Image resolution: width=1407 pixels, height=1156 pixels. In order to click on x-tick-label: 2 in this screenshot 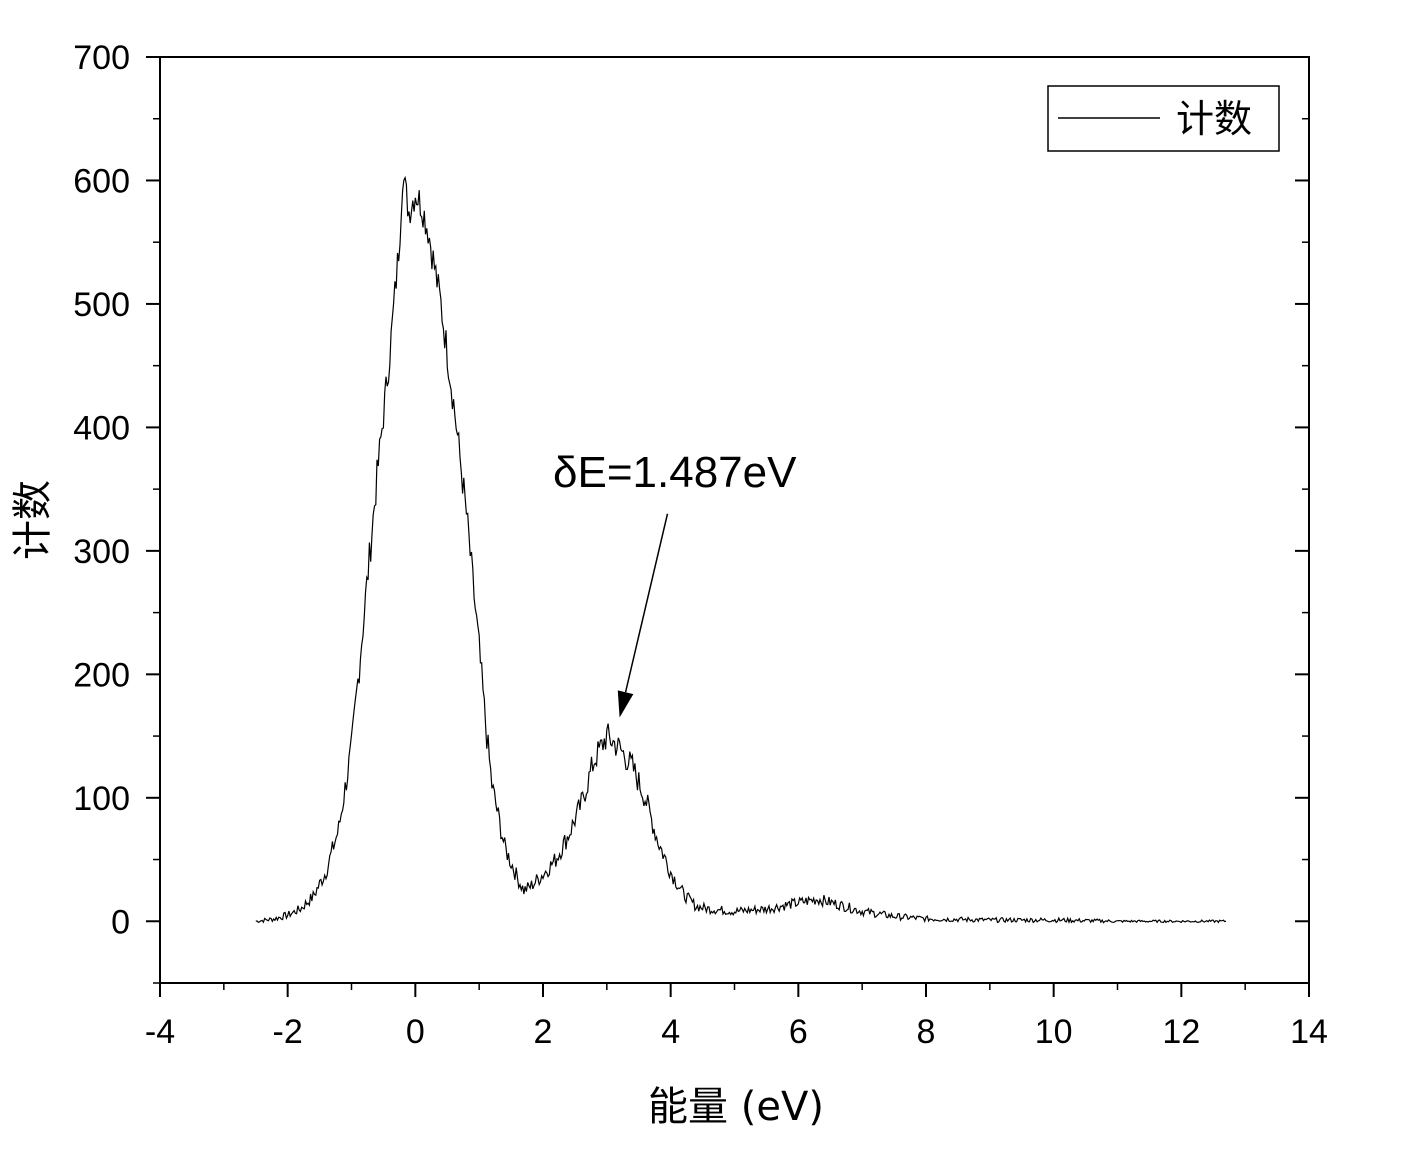, I will do `click(543, 1032)`.